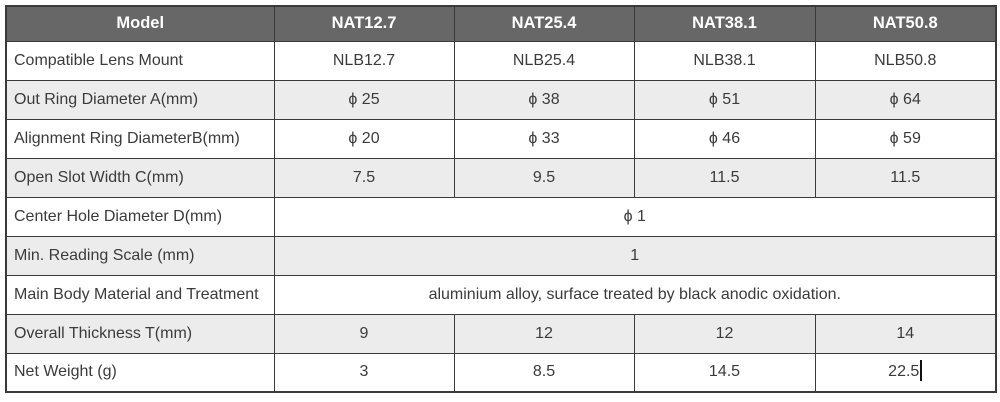 The image size is (1000, 402). Describe the element at coordinates (140, 138) in the screenshot. I see `row-label-cell: Alignment Ring DiameterB(mm)` at that location.